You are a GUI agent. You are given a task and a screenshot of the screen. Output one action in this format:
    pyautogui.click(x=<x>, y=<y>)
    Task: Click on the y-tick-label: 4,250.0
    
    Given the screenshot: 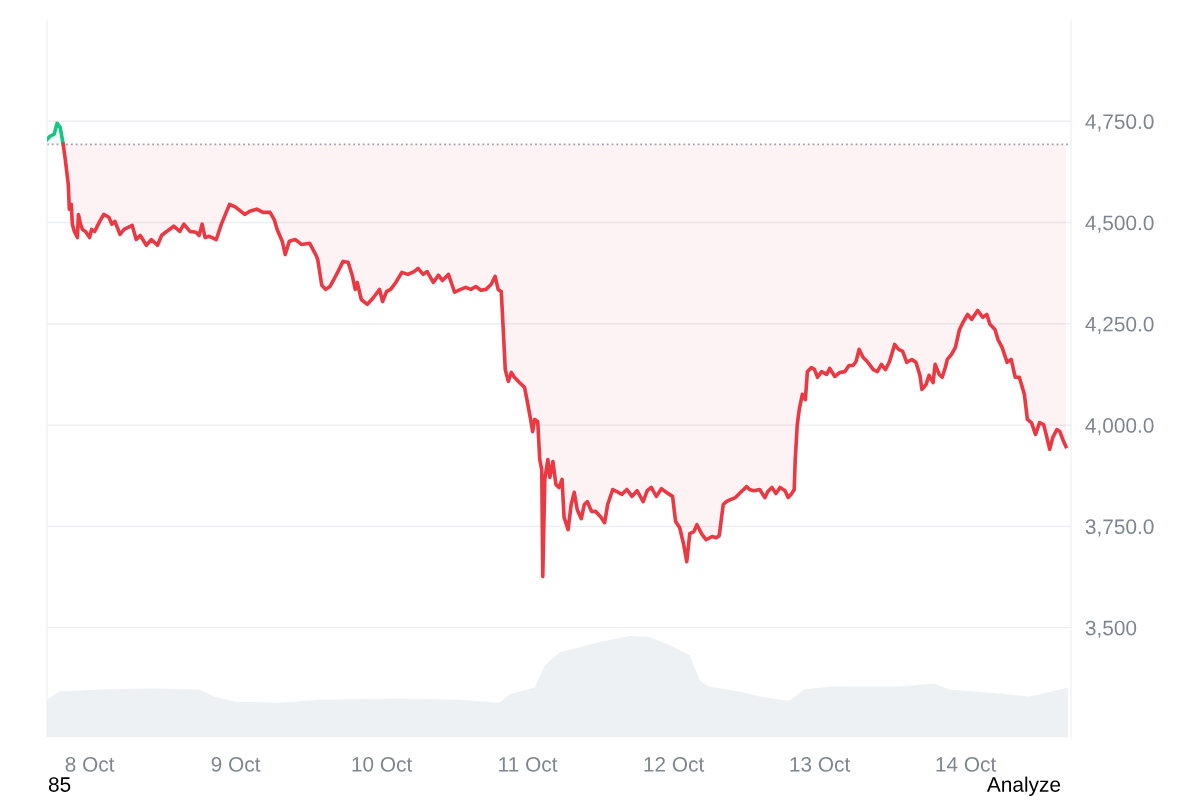 What is the action you would take?
    pyautogui.click(x=1119, y=325)
    